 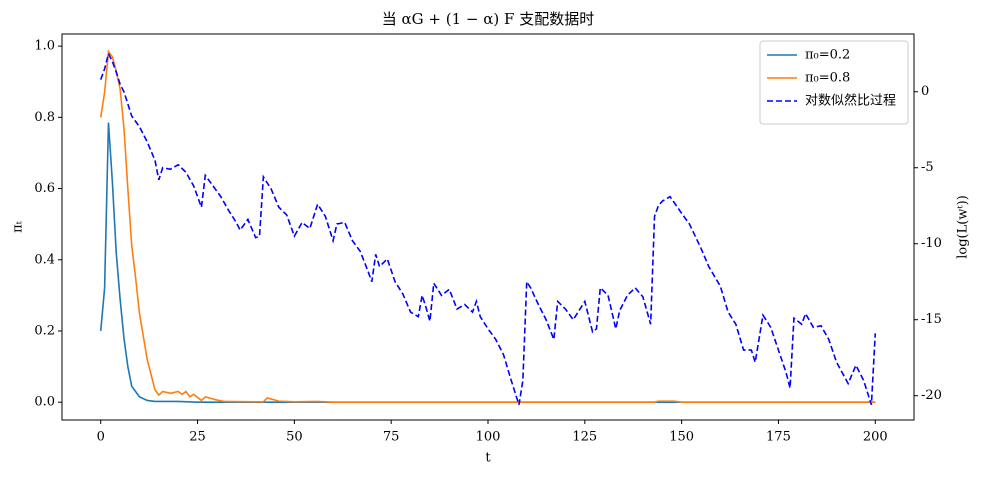 I want to click on y-tick-label: 0.0, so click(x=44, y=402).